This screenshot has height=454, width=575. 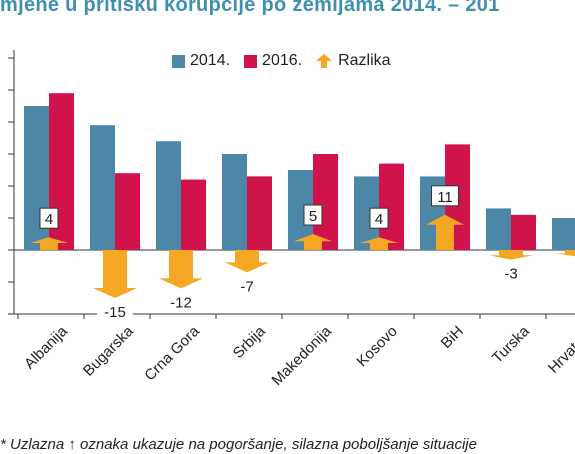 I want to click on difference-label: -3, so click(x=510, y=274).